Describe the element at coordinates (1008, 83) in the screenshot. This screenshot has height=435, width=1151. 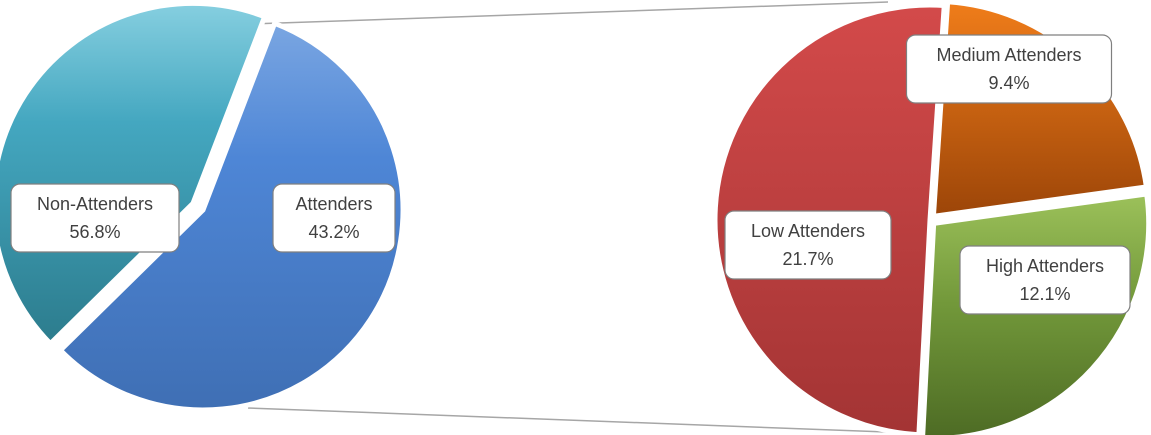
I see `label-value-medium-attenders: 9.4%` at that location.